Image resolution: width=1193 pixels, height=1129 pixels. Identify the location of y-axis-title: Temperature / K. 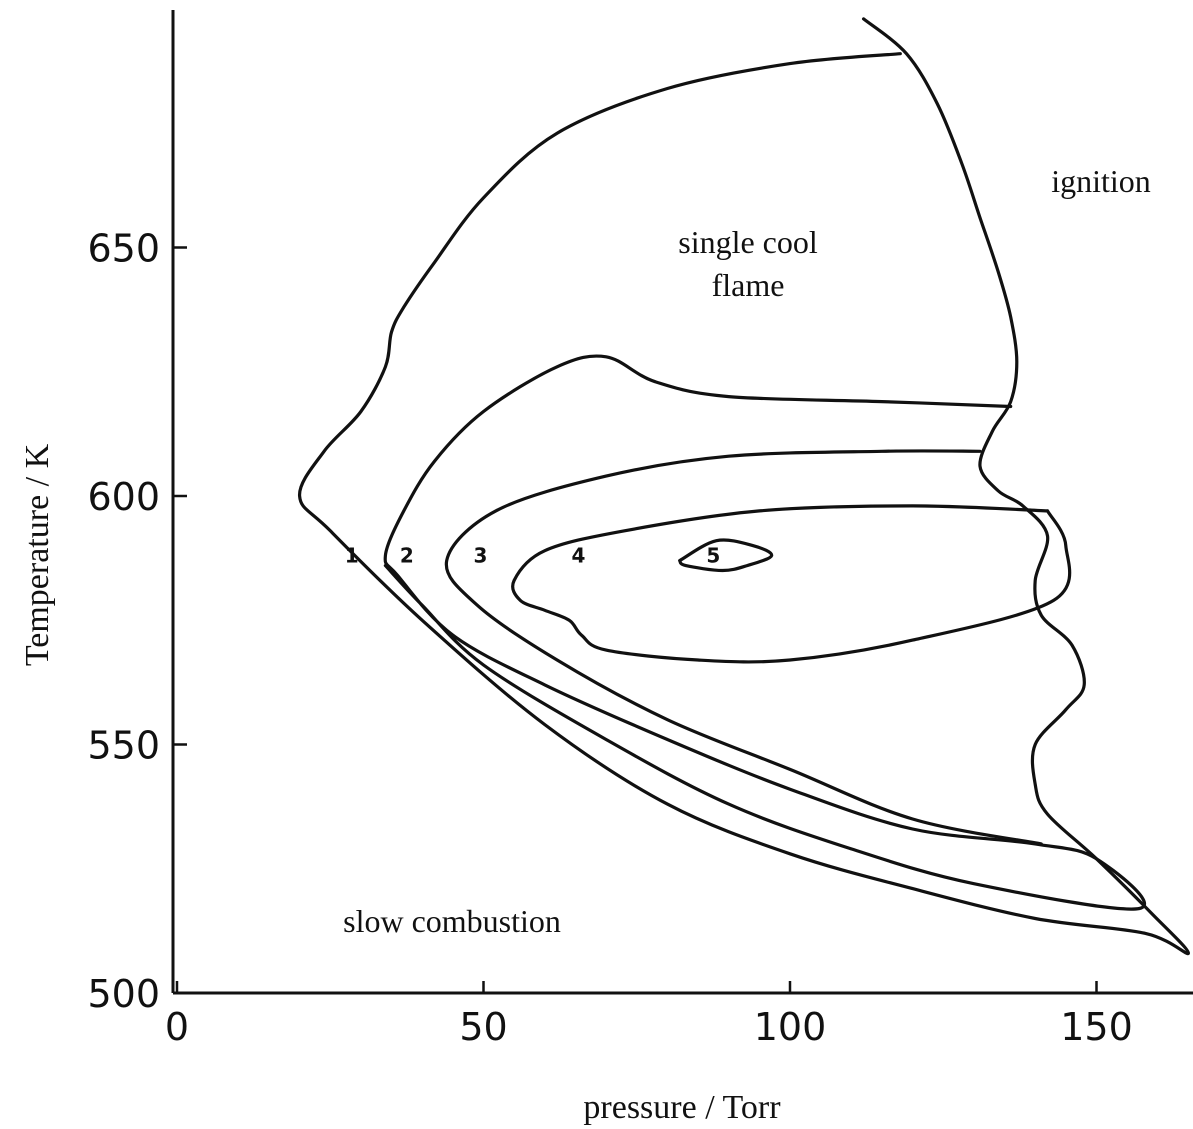
(37, 554).